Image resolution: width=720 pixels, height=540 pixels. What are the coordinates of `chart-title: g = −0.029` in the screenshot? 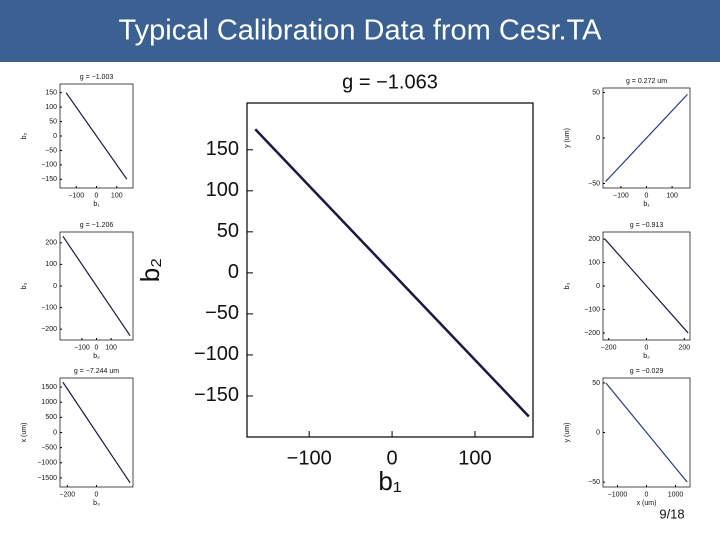 It's located at (647, 371).